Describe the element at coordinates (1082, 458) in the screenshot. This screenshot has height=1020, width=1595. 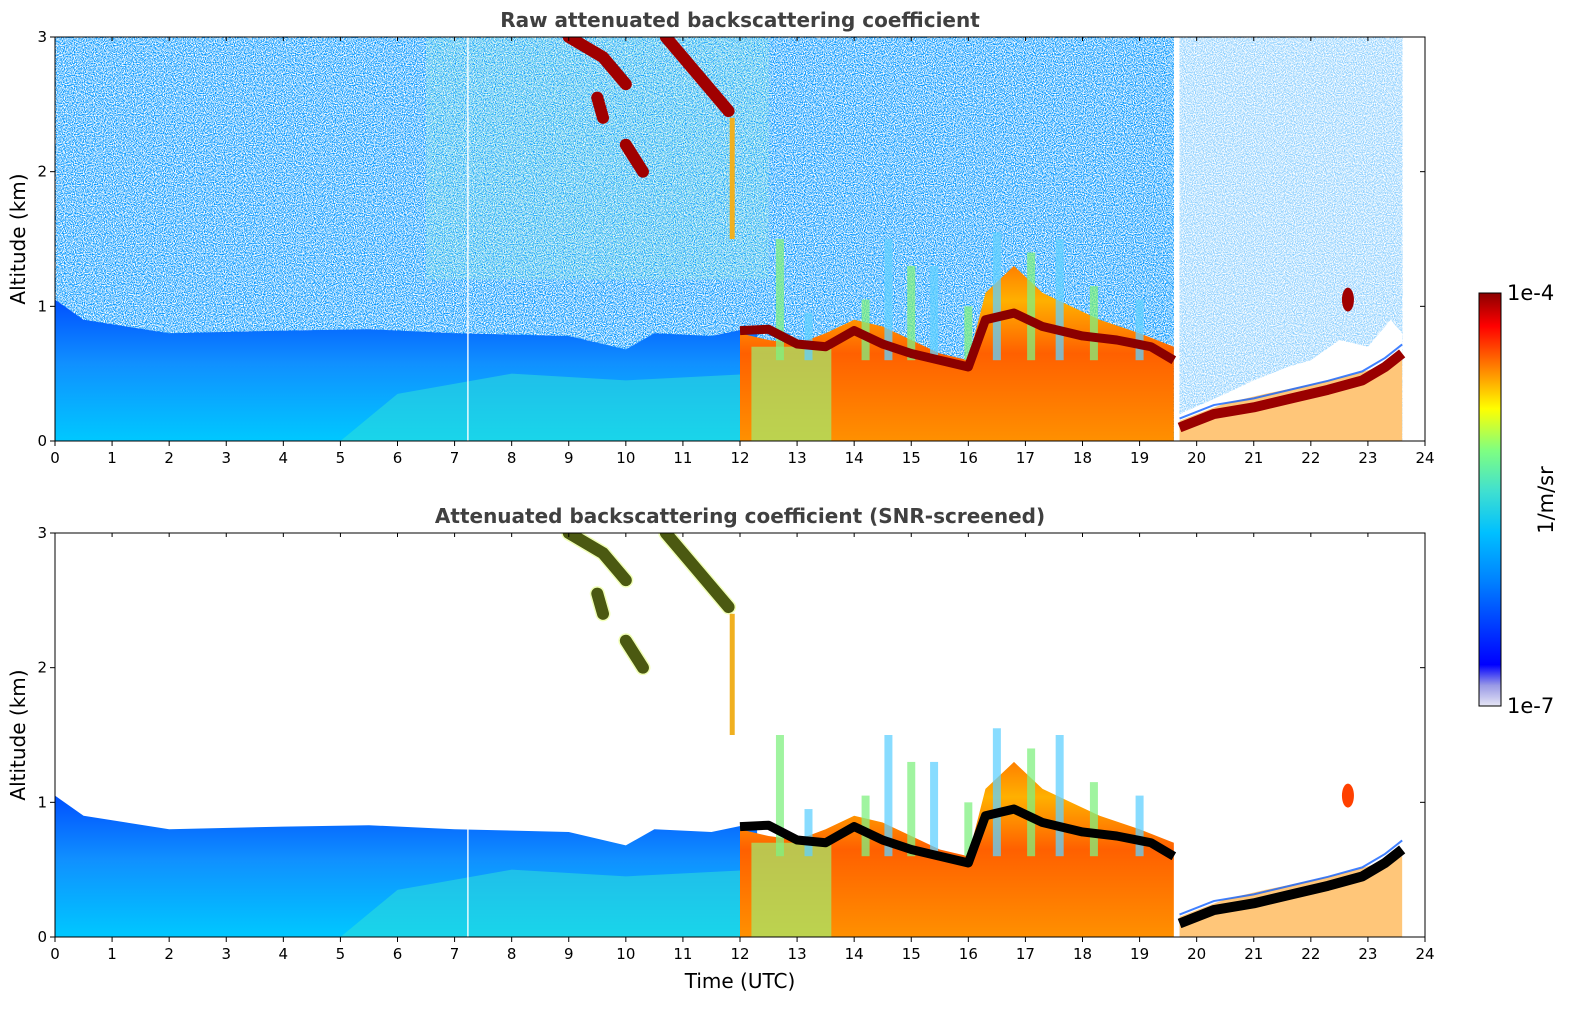
I see `x-tick-label: 18` at that location.